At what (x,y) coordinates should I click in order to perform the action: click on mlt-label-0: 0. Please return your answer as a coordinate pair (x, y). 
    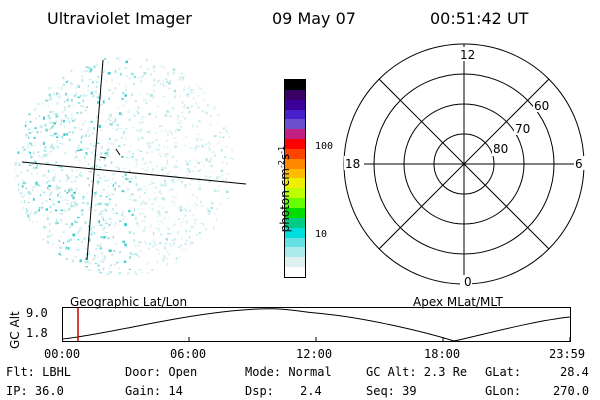
    Looking at the image, I should click on (468, 282).